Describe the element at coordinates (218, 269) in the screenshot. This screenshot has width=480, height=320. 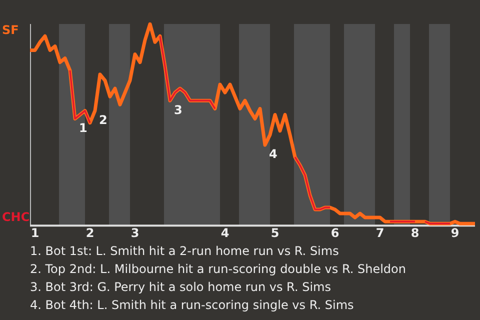
I see `text: 2. Top 2nd: L. Milbourne hit a run-scoring double vs R. Sheldon` at that location.